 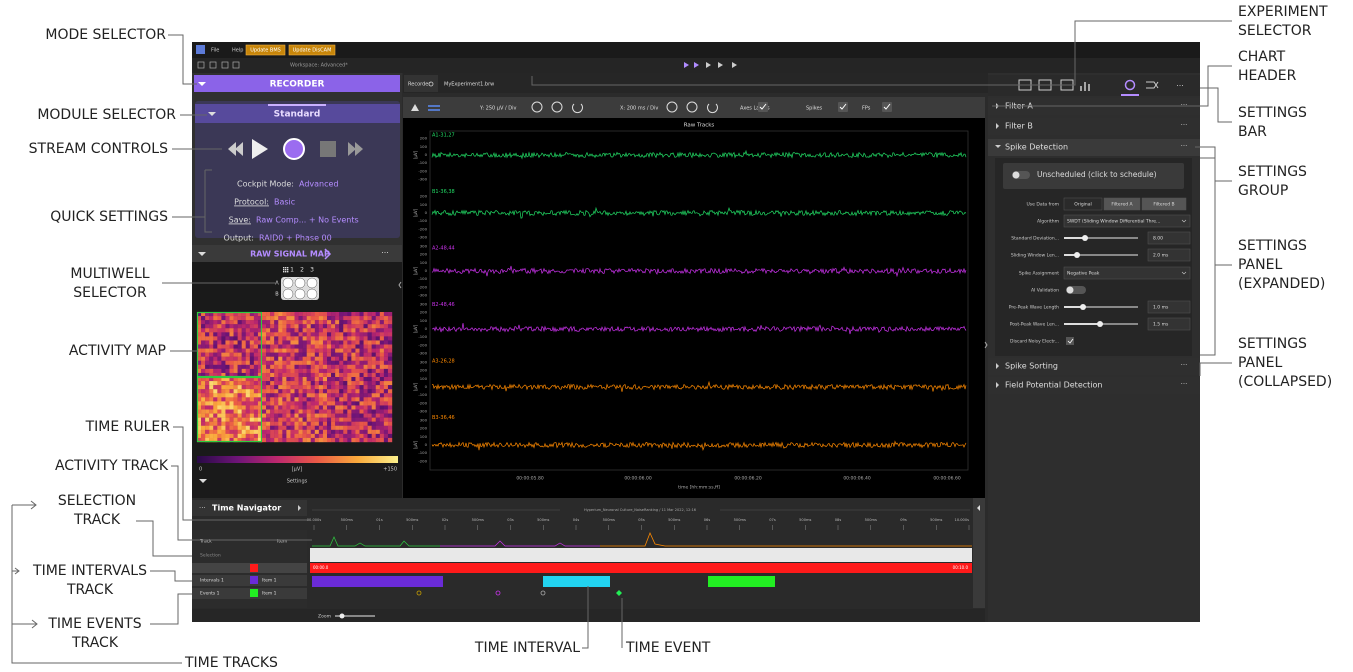 I want to click on y-unit: [µV], so click(x=415, y=270).